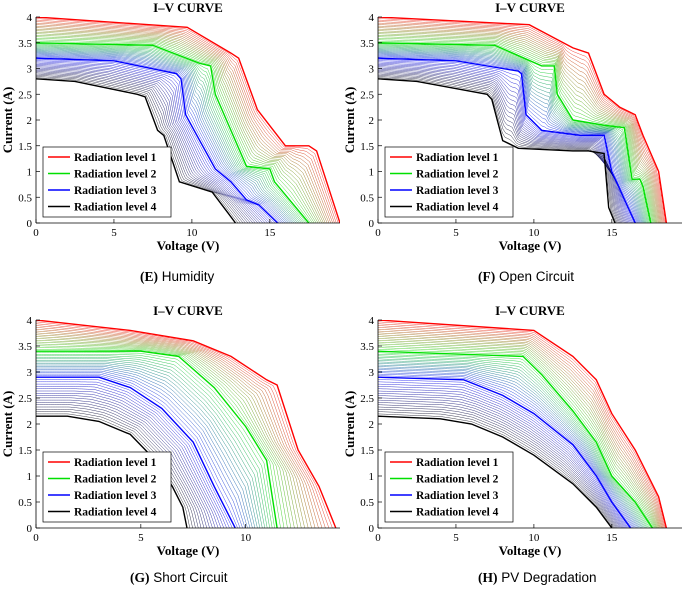  I want to click on x-axis-label: Voltage (V), so click(530, 245).